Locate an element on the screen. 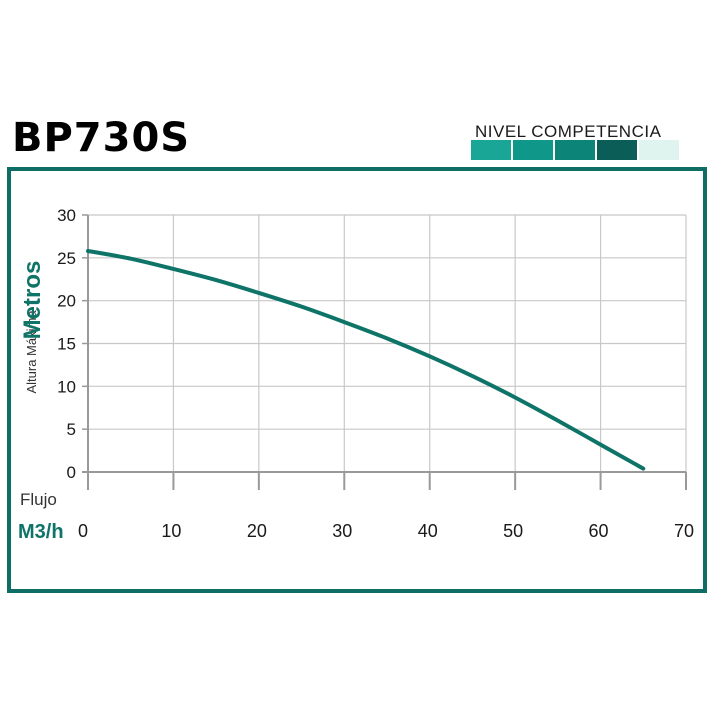 Image resolution: width=720 pixels, height=720 pixels. x-tick-label: 60 is located at coordinates (599, 531).